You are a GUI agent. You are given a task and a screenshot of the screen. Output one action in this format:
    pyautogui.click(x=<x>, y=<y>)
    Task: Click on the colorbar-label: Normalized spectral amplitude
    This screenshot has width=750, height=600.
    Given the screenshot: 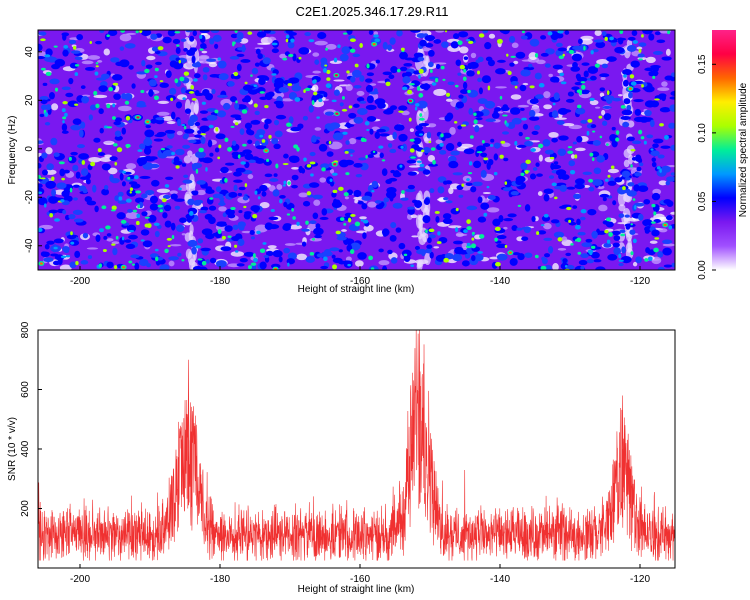 What is the action you would take?
    pyautogui.click(x=743, y=149)
    